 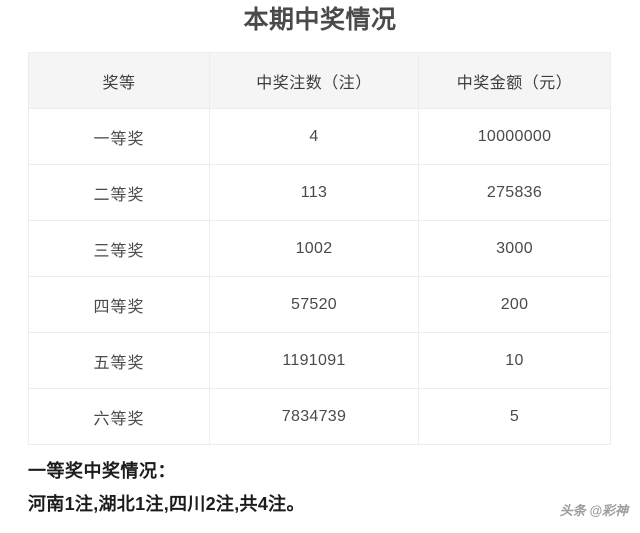 I want to click on watermark: 头条 @彩神, so click(x=593, y=510).